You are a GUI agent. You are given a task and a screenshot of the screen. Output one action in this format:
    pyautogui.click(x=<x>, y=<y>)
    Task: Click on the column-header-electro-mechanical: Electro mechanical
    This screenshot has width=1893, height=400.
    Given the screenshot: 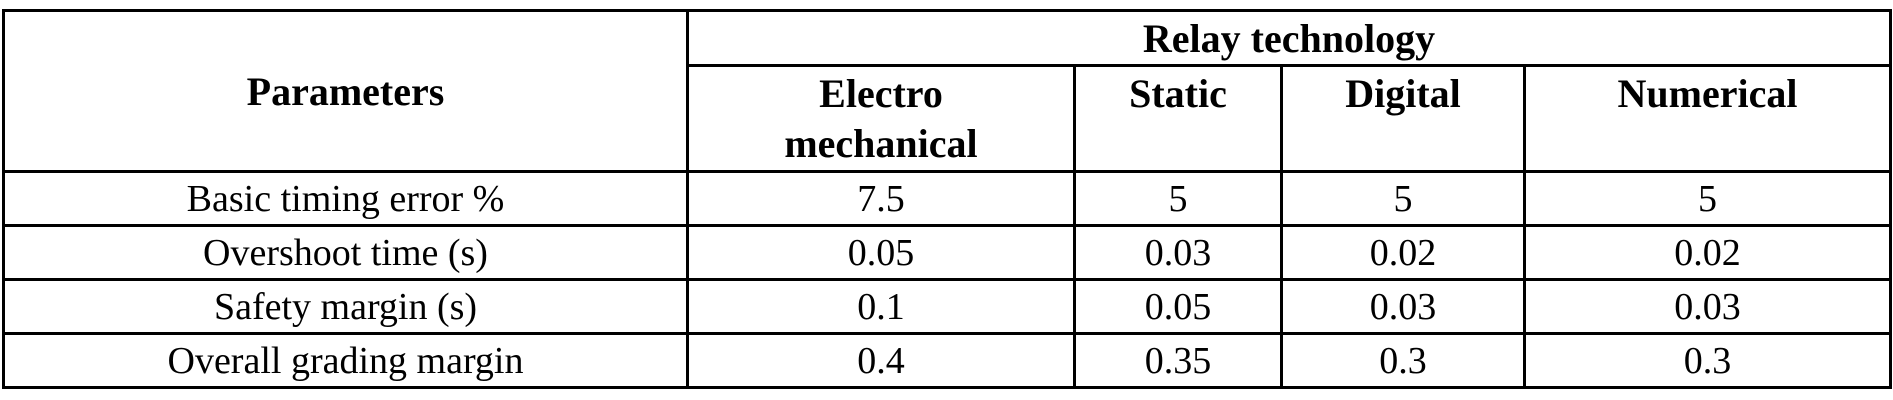 What is the action you would take?
    pyautogui.click(x=881, y=118)
    